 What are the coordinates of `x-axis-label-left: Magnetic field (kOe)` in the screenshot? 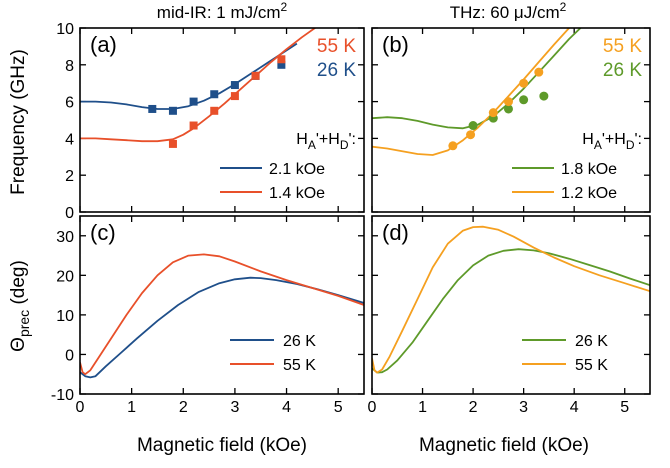 It's located at (222, 445).